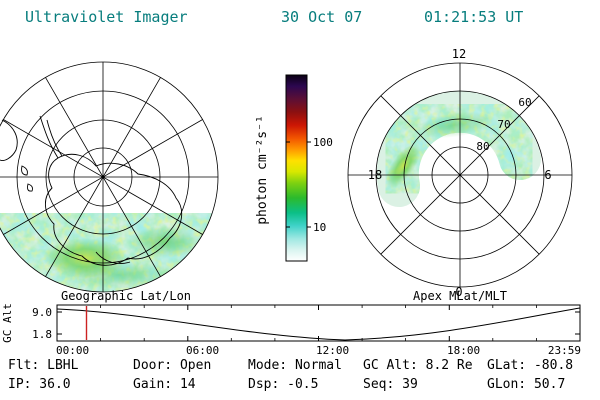 This screenshot has height=400, width=600. I want to click on status-dsp: Dsp: -0.5, so click(283, 384).